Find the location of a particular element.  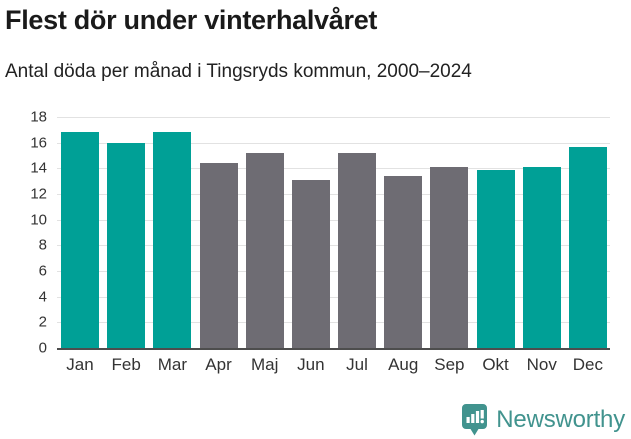

bar-apr is located at coordinates (218, 255).